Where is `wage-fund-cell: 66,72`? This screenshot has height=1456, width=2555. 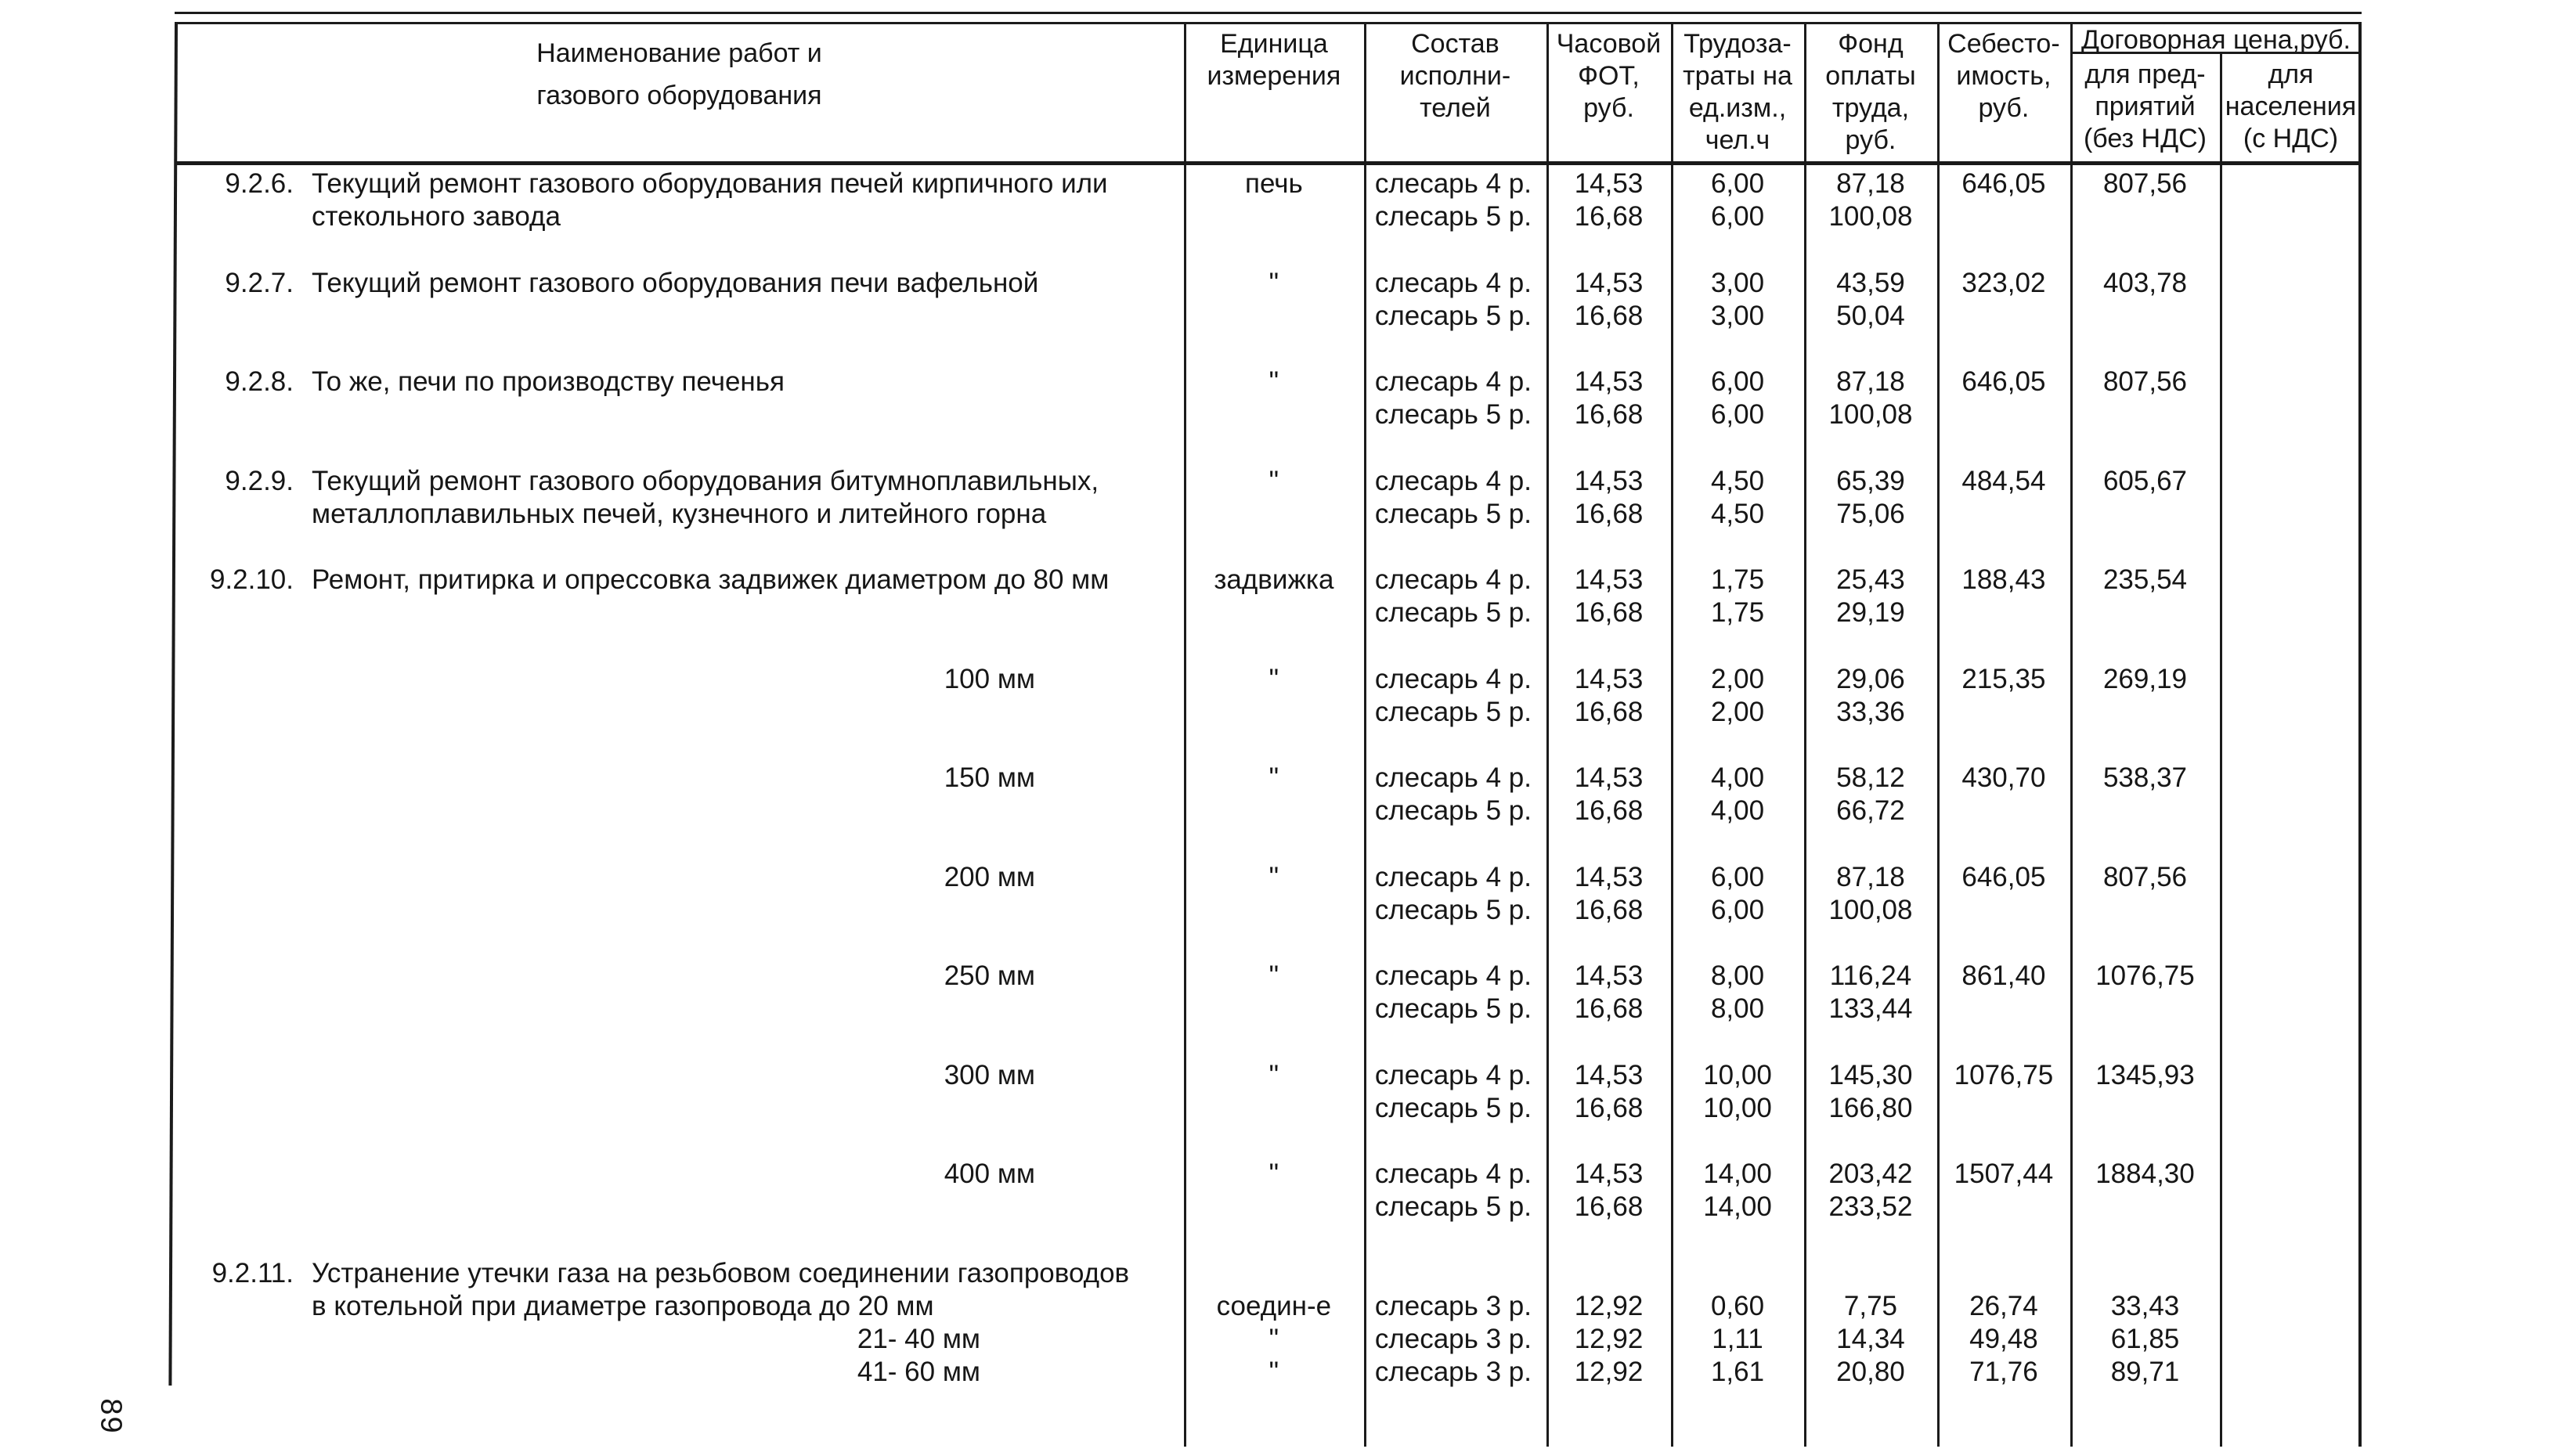 wage-fund-cell: 66,72 is located at coordinates (1870, 810).